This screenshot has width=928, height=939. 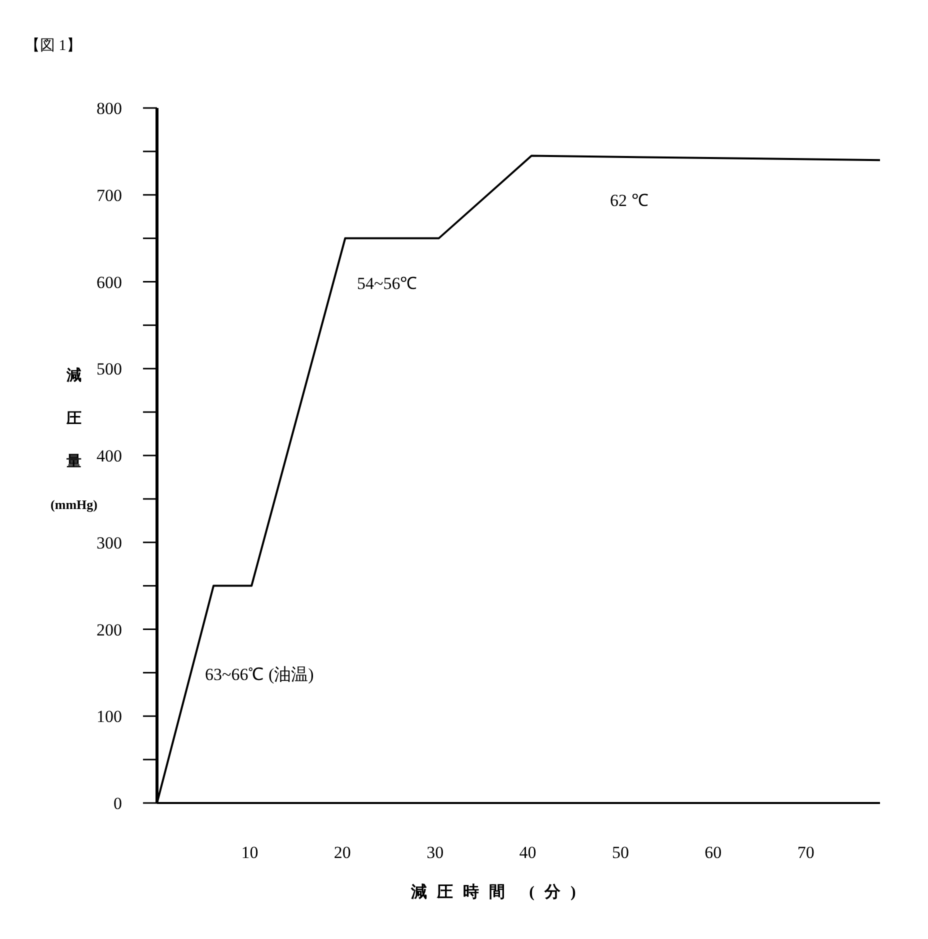 What do you see at coordinates (109, 630) in the screenshot?
I see `y-tick-label: 200` at bounding box center [109, 630].